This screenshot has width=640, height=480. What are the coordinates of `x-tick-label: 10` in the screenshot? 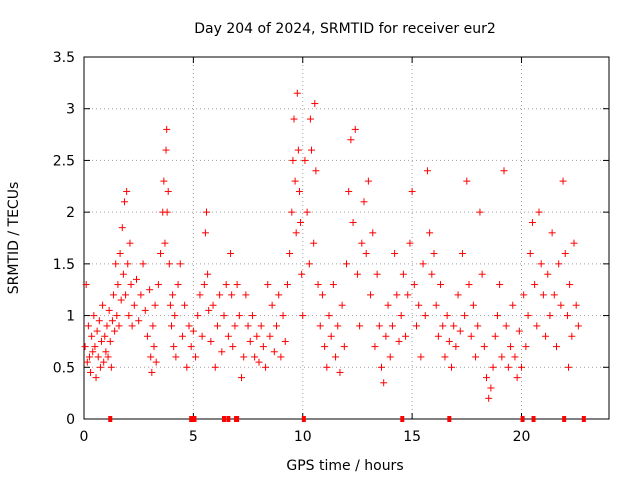 It's located at (303, 437).